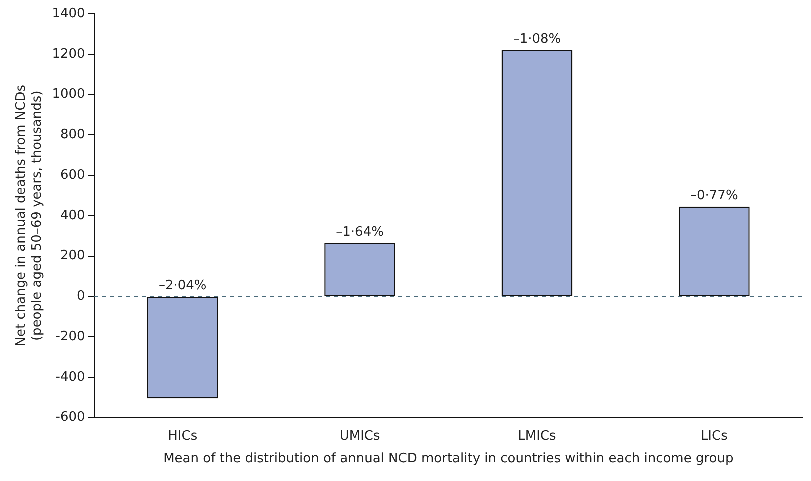  What do you see at coordinates (71, 418) in the screenshot?
I see `y-tick-label: -600` at bounding box center [71, 418].